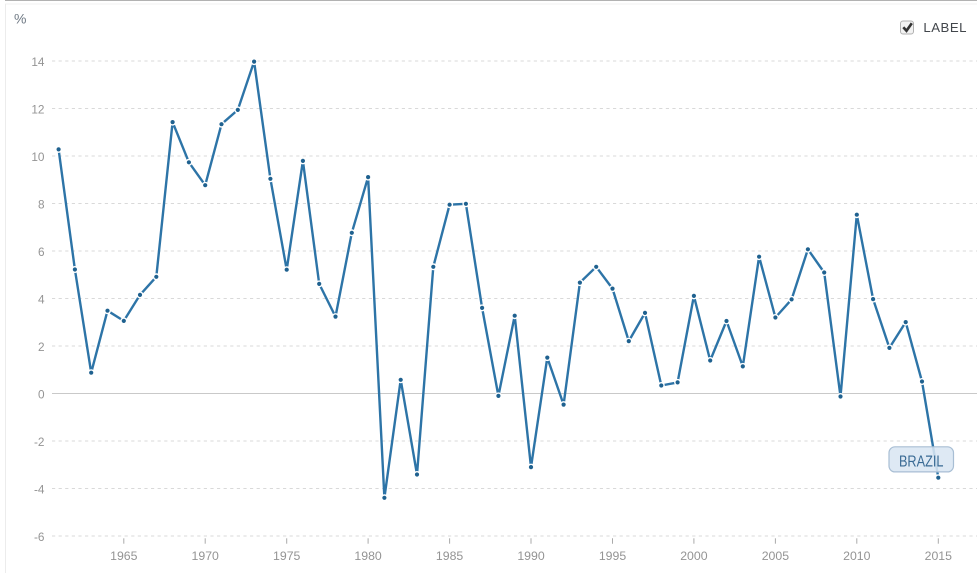 This screenshot has height=578, width=977. What do you see at coordinates (41, 205) in the screenshot?
I see `svg-text: 8` at bounding box center [41, 205].